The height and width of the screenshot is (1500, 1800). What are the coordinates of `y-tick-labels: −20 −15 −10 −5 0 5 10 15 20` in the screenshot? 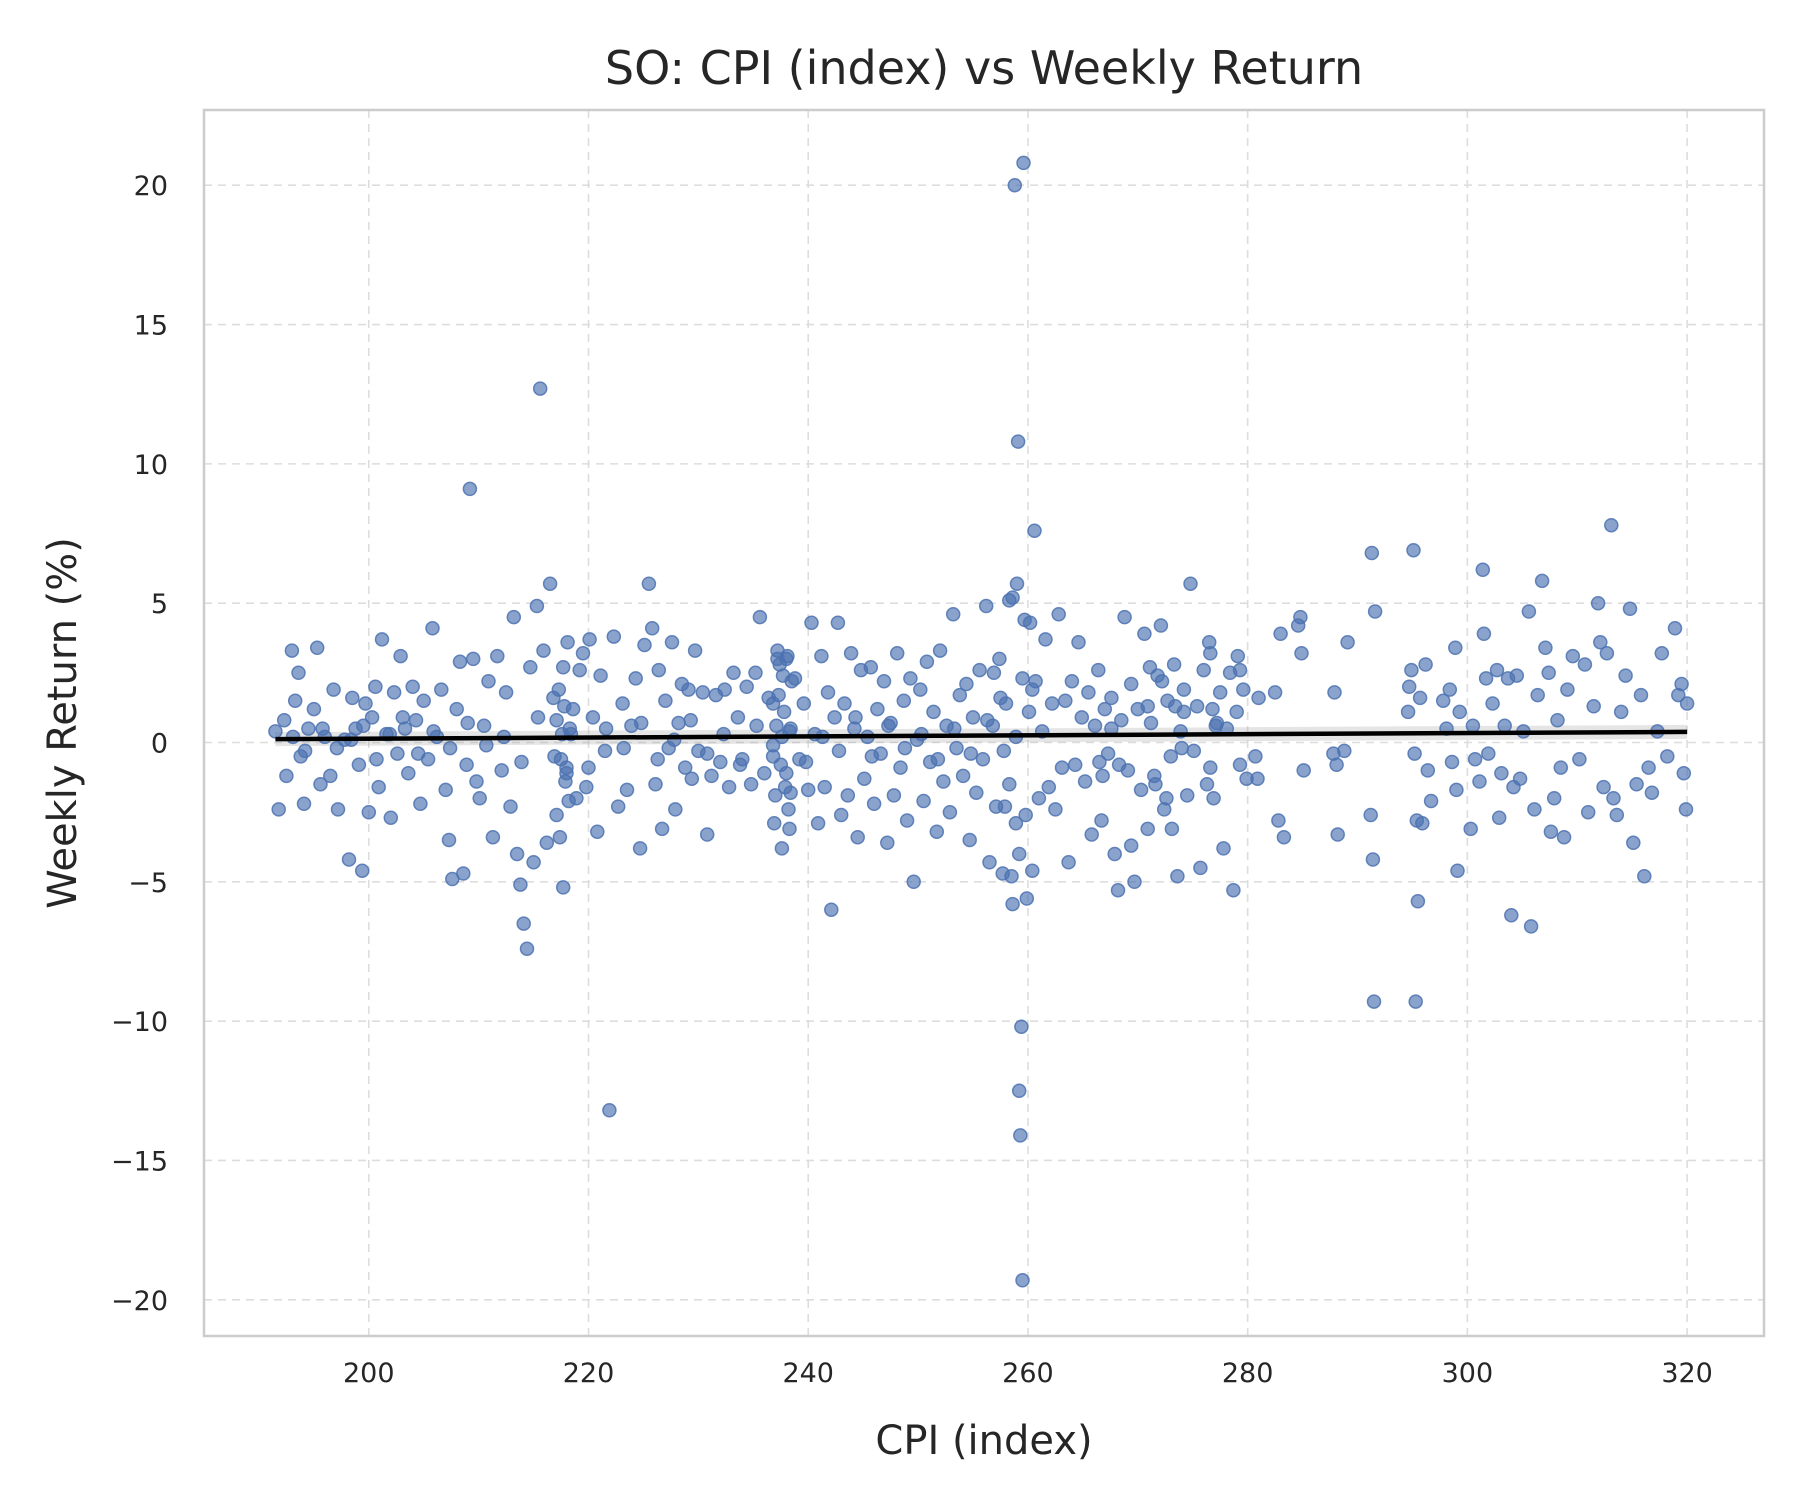 It's located at (139, 744).